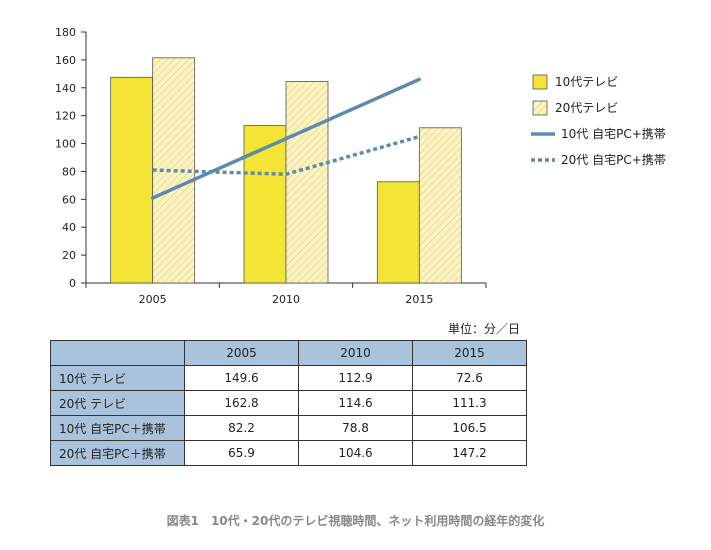 The image size is (711, 550). Describe the element at coordinates (241, 403) in the screenshot. I see `table-cell: 162.8` at that location.